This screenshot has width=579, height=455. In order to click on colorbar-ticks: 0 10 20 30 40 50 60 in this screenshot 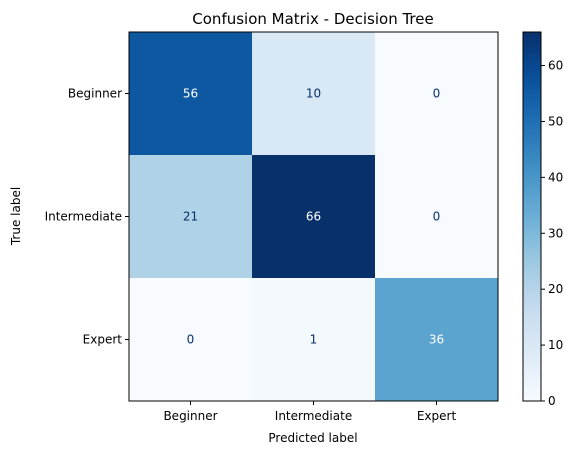, I will do `click(552, 233)`.